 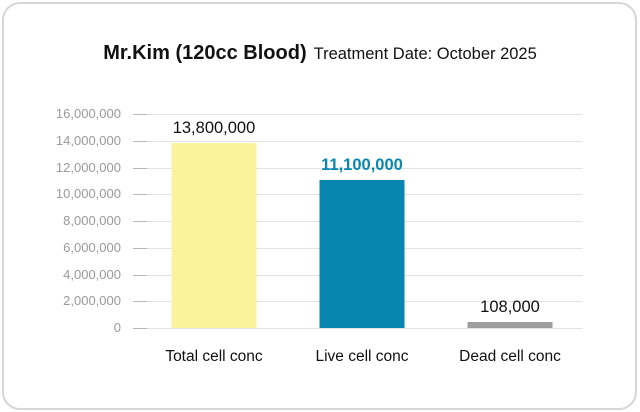 I want to click on bar-group-total-cell-conc: 13,800,000 Total cell conc, so click(x=214, y=239).